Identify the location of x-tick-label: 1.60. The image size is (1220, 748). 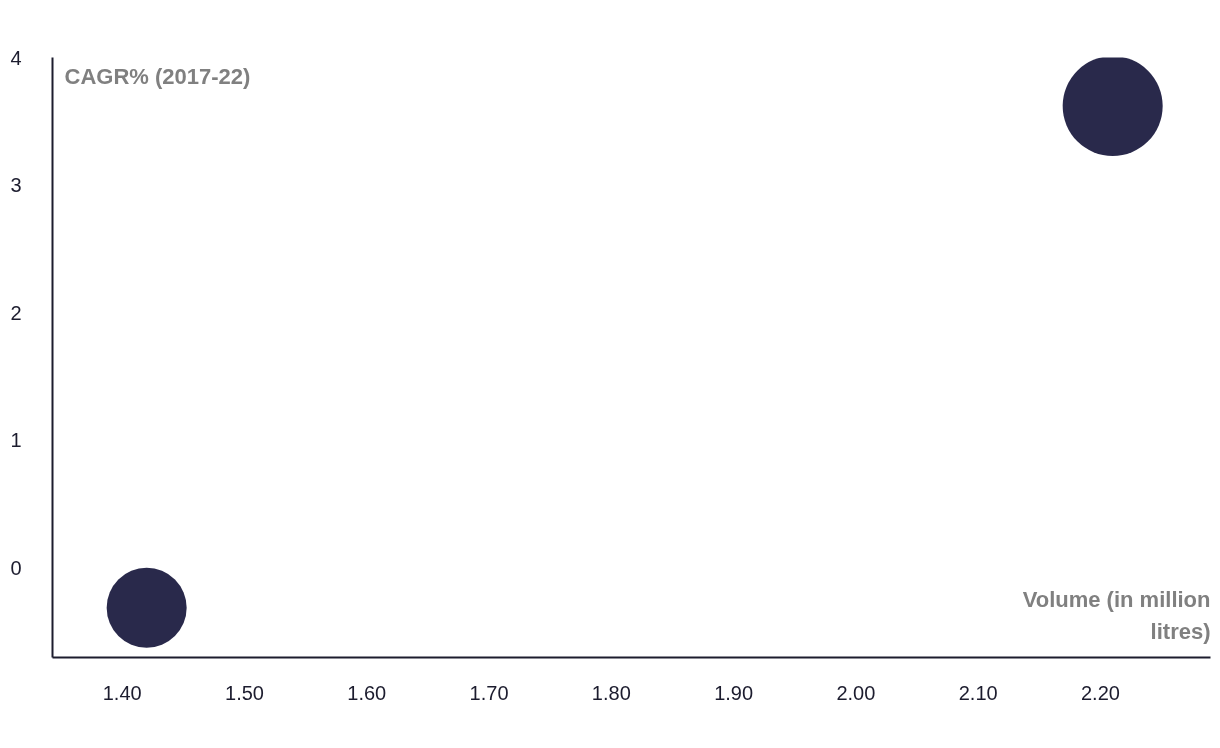
(367, 692).